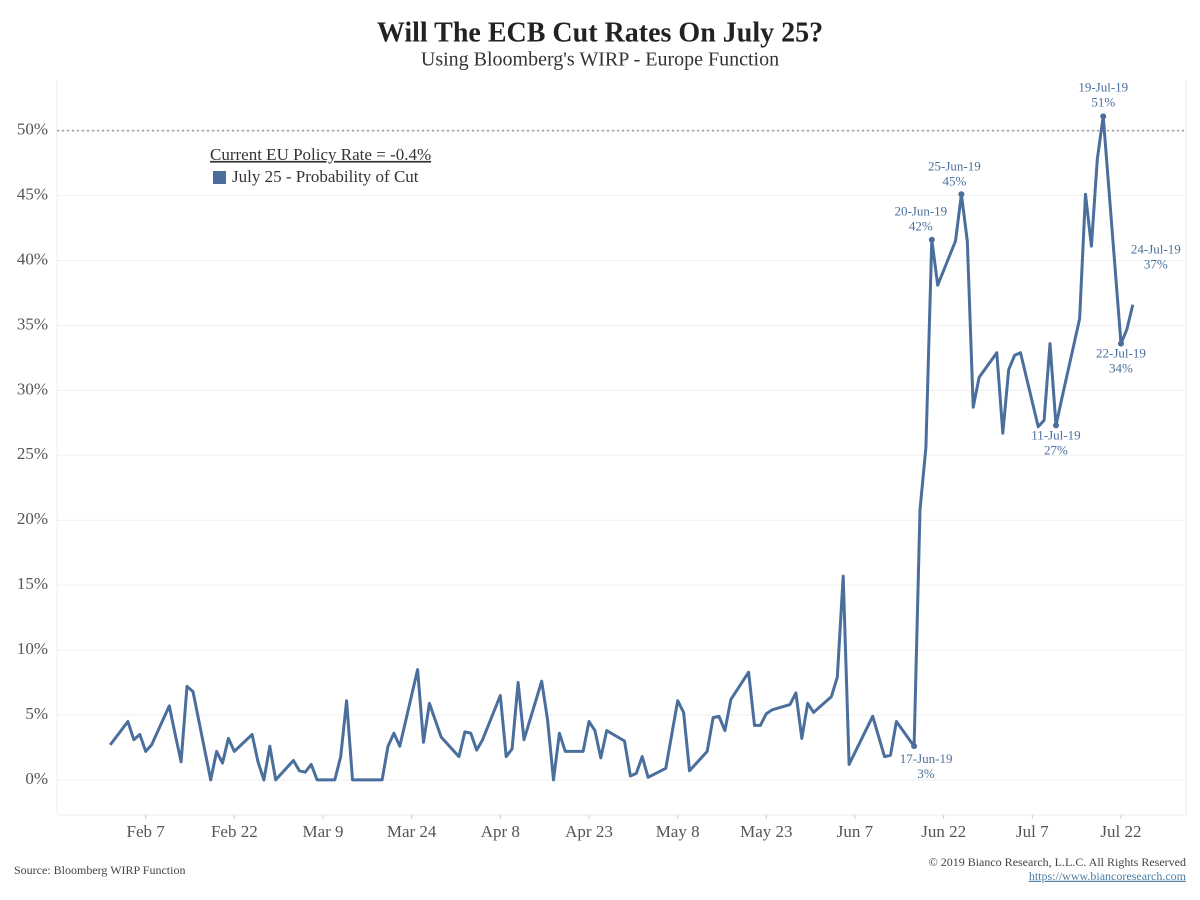 The width and height of the screenshot is (1200, 900). Describe the element at coordinates (32, 583) in the screenshot. I see `y-tick-label: 15%` at that location.